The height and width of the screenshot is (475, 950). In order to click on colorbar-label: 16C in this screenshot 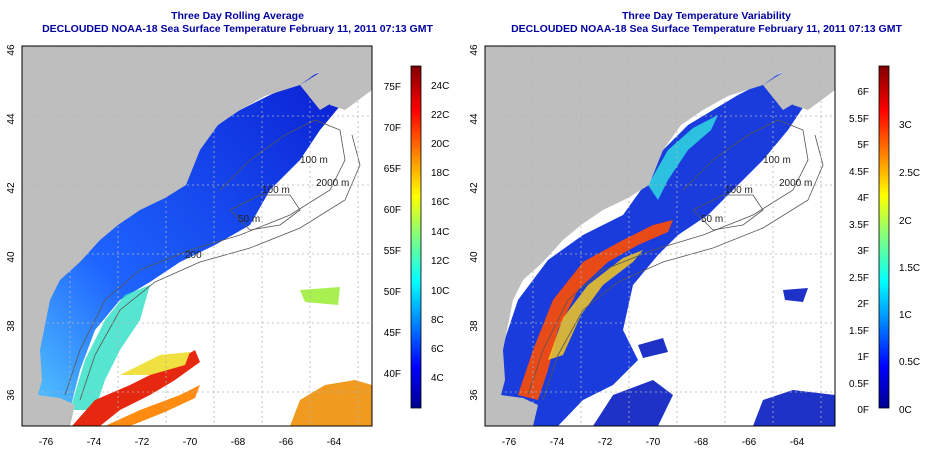, I will do `click(440, 202)`.